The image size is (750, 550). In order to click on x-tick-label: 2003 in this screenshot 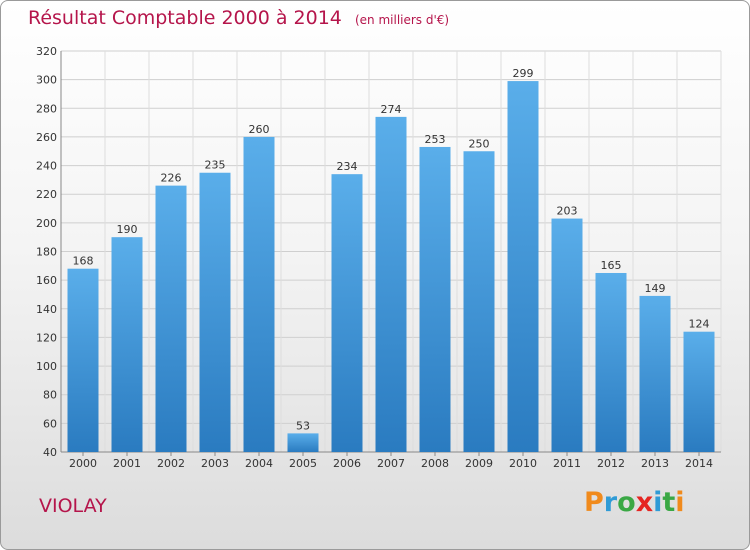, I will do `click(215, 463)`.